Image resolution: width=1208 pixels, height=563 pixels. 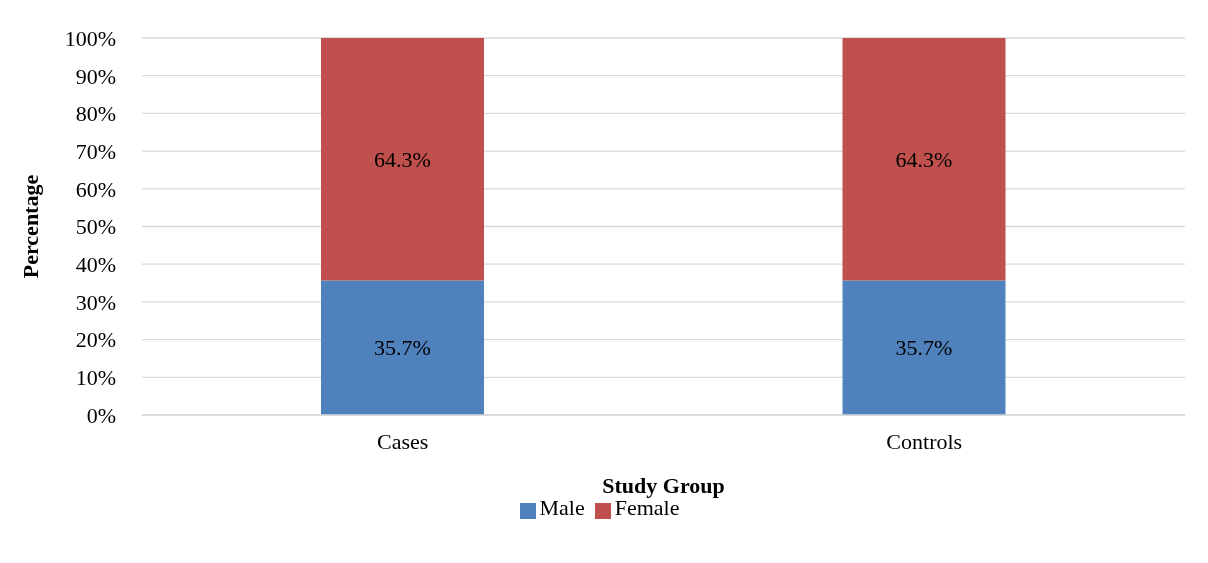 I want to click on y-tick-label: 0%, so click(x=101, y=415).